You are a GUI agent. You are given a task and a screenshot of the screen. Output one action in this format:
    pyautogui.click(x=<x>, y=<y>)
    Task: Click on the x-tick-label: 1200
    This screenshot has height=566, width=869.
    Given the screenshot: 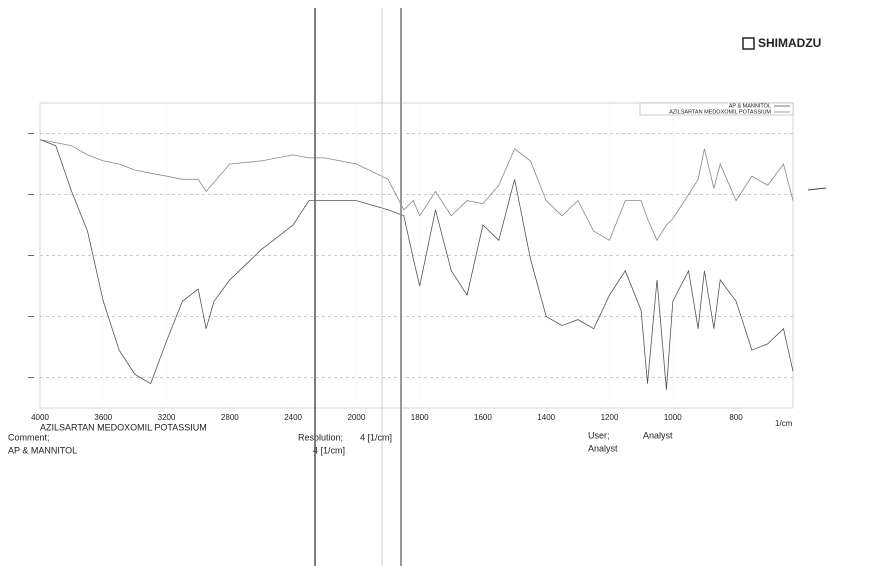 What is the action you would take?
    pyautogui.click(x=610, y=417)
    